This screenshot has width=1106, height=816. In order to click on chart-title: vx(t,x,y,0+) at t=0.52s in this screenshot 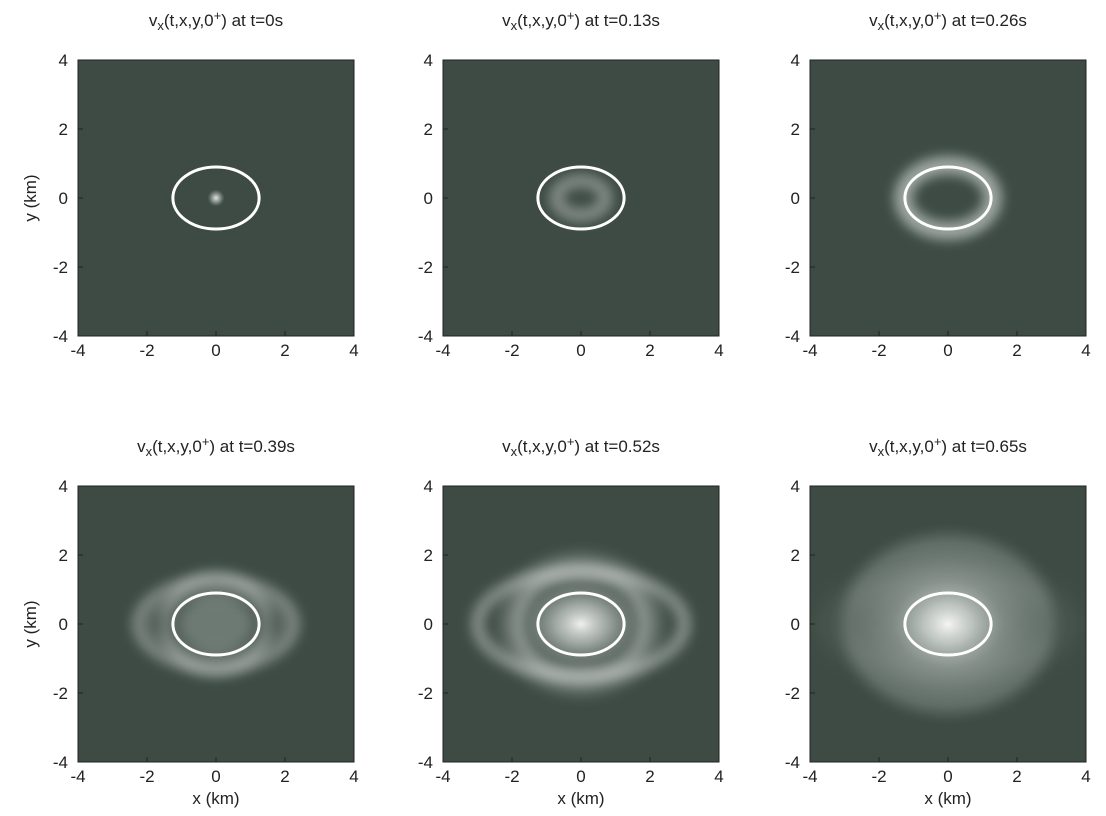, I will do `click(581, 446)`.